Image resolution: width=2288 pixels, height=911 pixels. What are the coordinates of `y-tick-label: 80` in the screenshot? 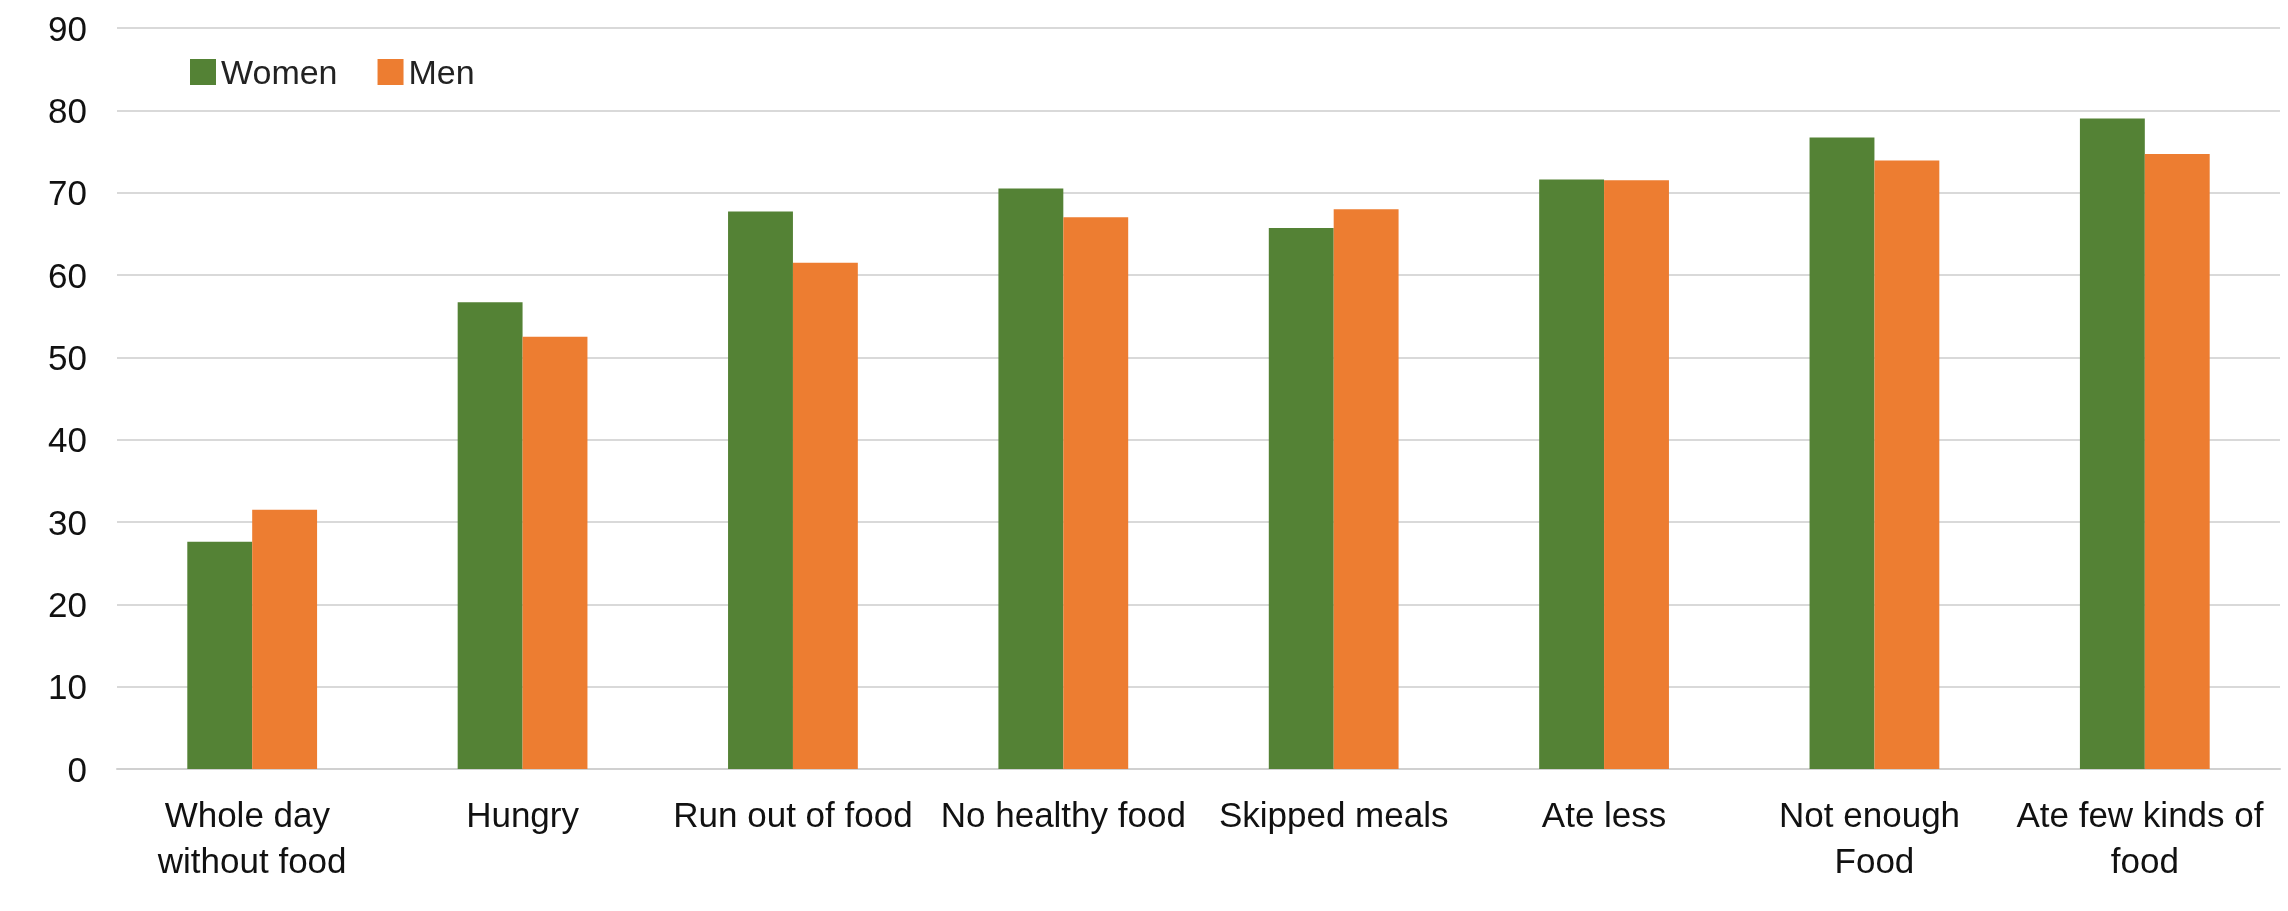 It's located at (67, 110).